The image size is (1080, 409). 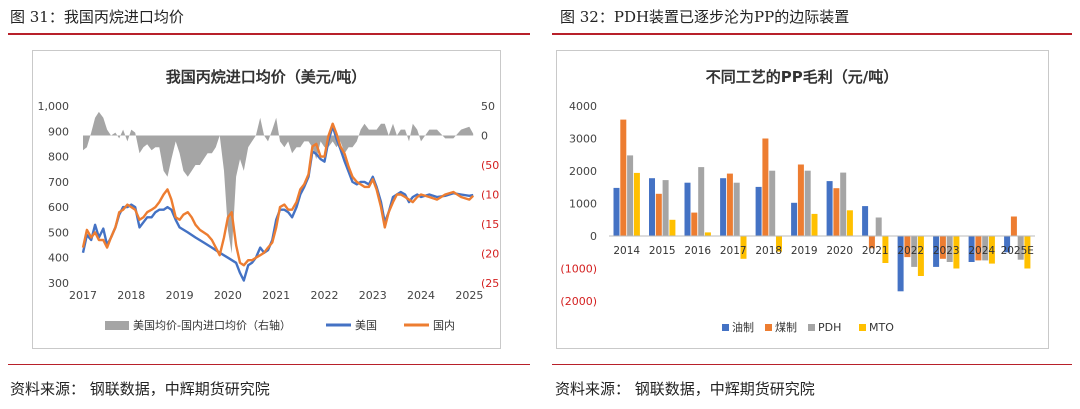 I want to click on y-axis-tick-label: (2000), so click(x=578, y=301).